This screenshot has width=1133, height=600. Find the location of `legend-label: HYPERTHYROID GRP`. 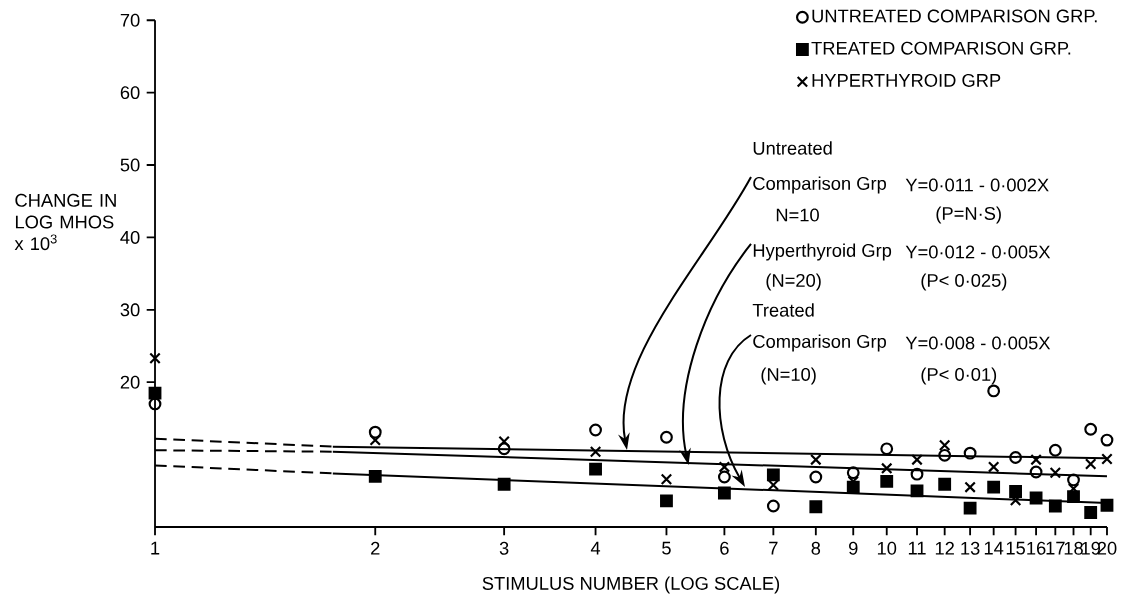

legend-label: HYPERTHYROID GRP is located at coordinates (906, 80).